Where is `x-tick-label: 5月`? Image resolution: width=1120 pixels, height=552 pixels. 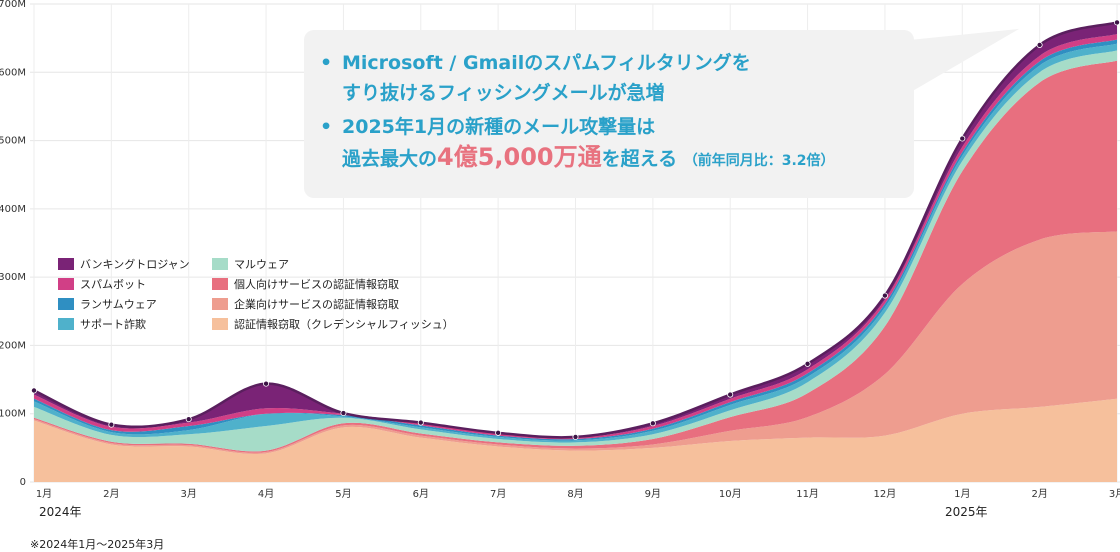
x-tick-label: 5月 is located at coordinates (343, 494).